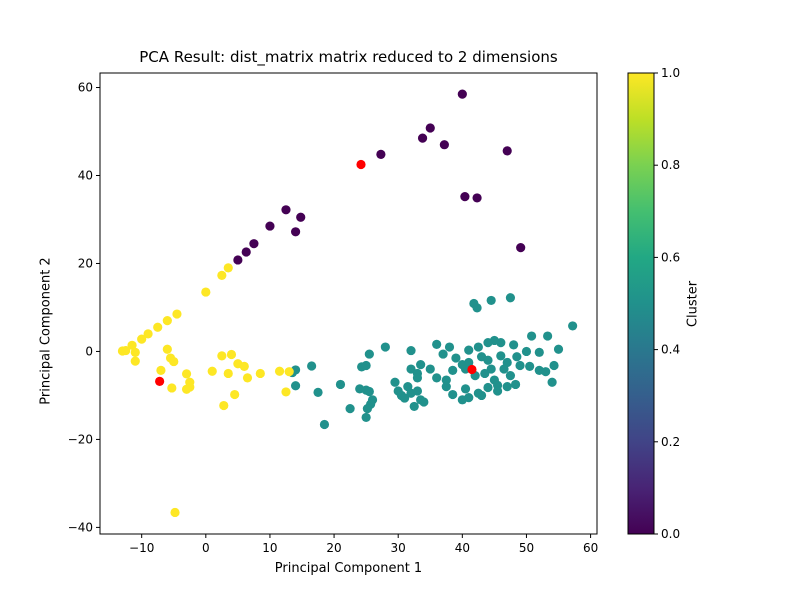  Describe the element at coordinates (363, 544) in the screenshot. I see `x-axis-ticks: −10 0 10 20 30 40 50 60` at that location.